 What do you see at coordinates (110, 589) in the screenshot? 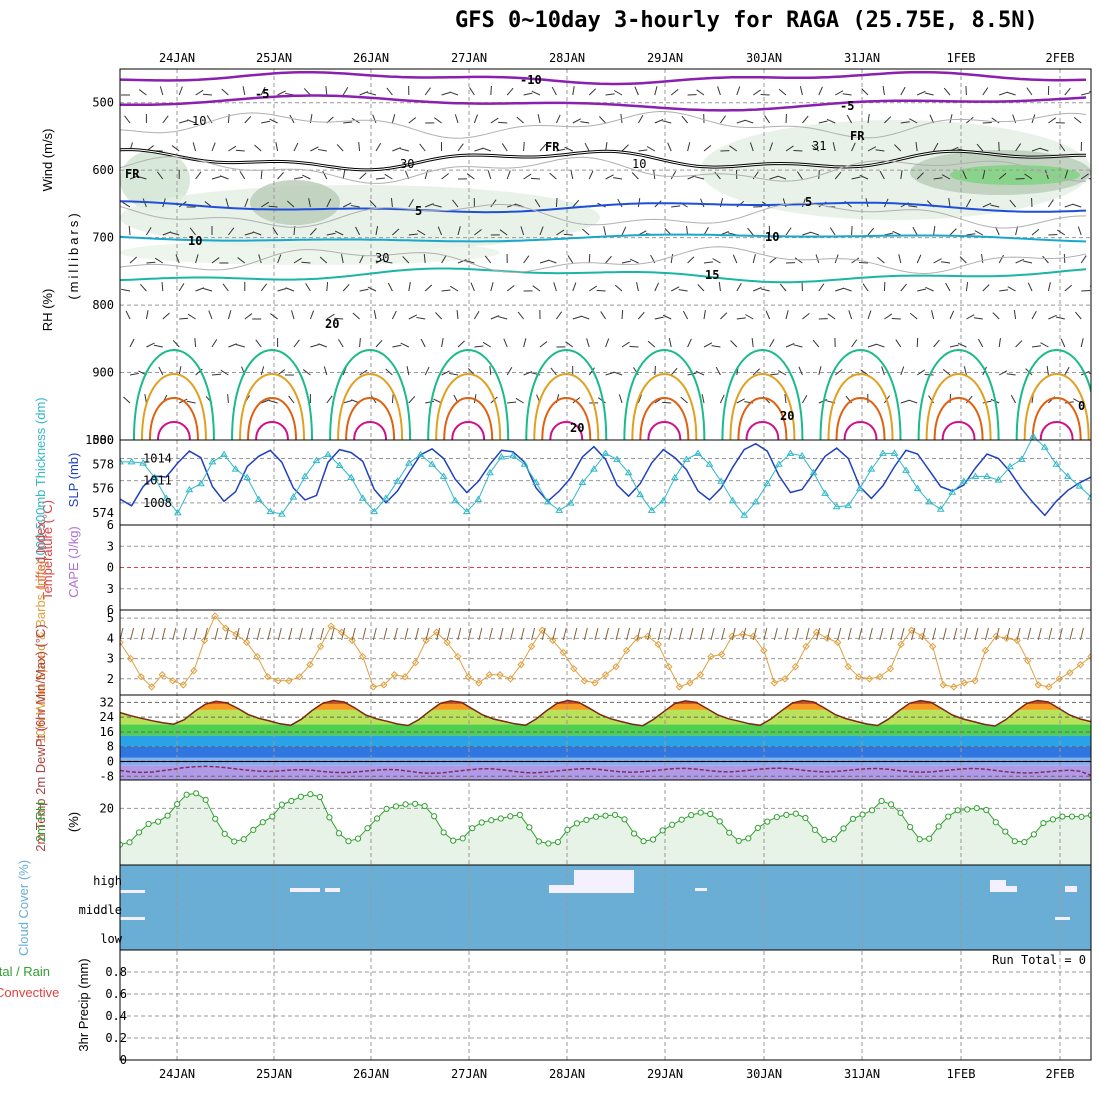
I see `li-tick: 3` at bounding box center [110, 589].